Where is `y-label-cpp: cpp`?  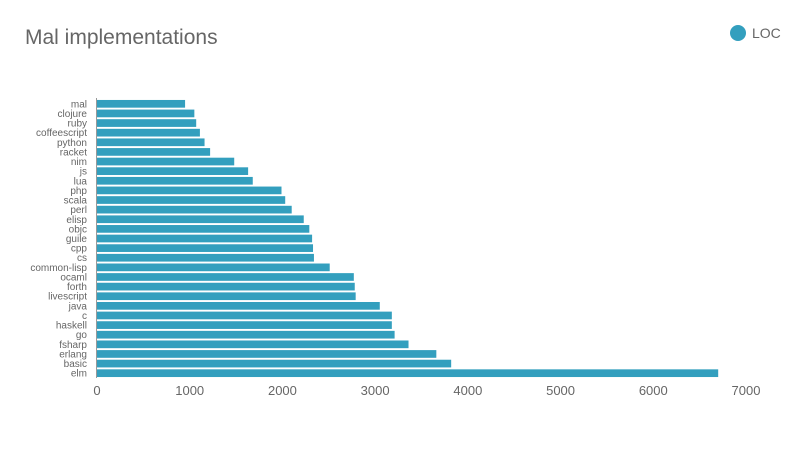 y-label-cpp: cpp is located at coordinates (79, 249).